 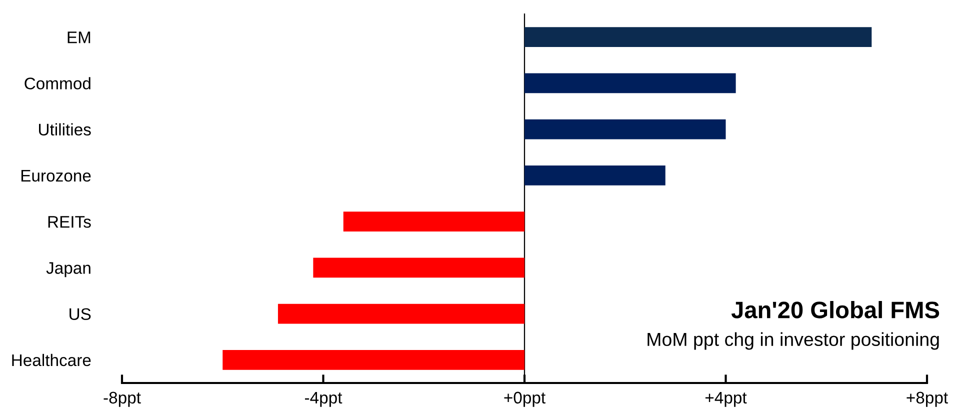 What do you see at coordinates (51, 360) in the screenshot?
I see `y-tick-label: Healthcare` at bounding box center [51, 360].